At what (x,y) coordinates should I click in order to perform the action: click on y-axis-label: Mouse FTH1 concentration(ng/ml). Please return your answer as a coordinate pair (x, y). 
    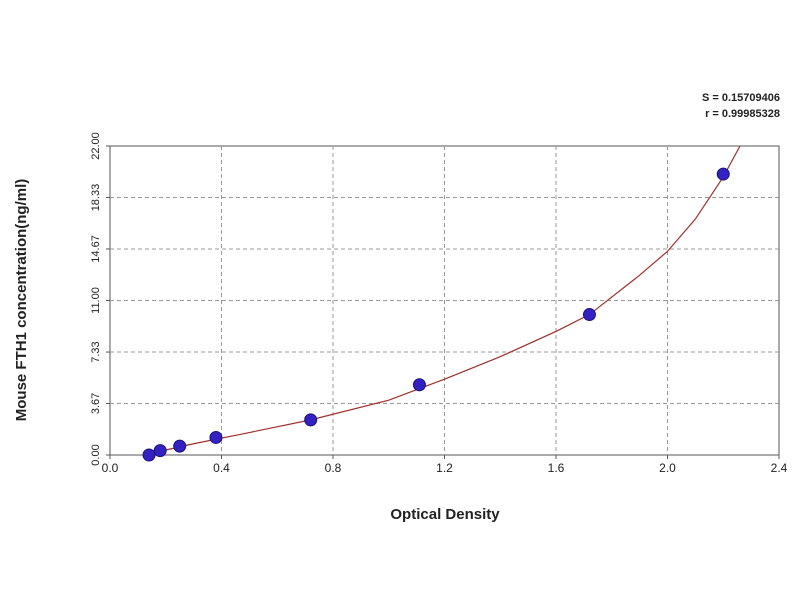
    Looking at the image, I should click on (21, 300).